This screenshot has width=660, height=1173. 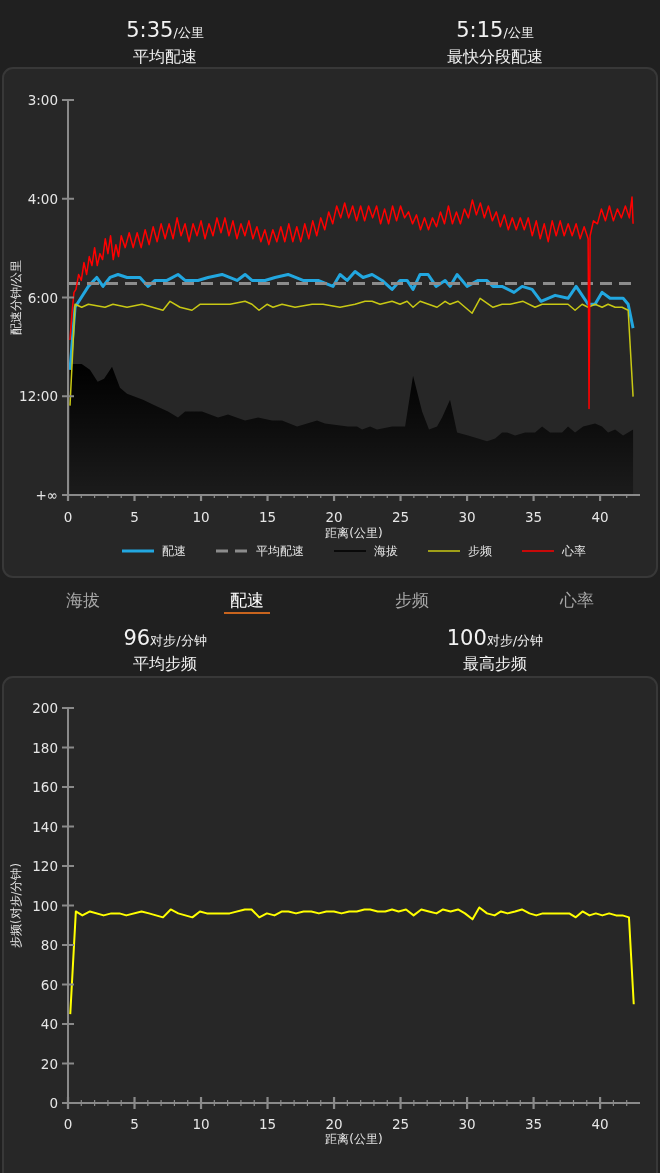 I want to click on text: 最高步频, so click(x=495, y=663).